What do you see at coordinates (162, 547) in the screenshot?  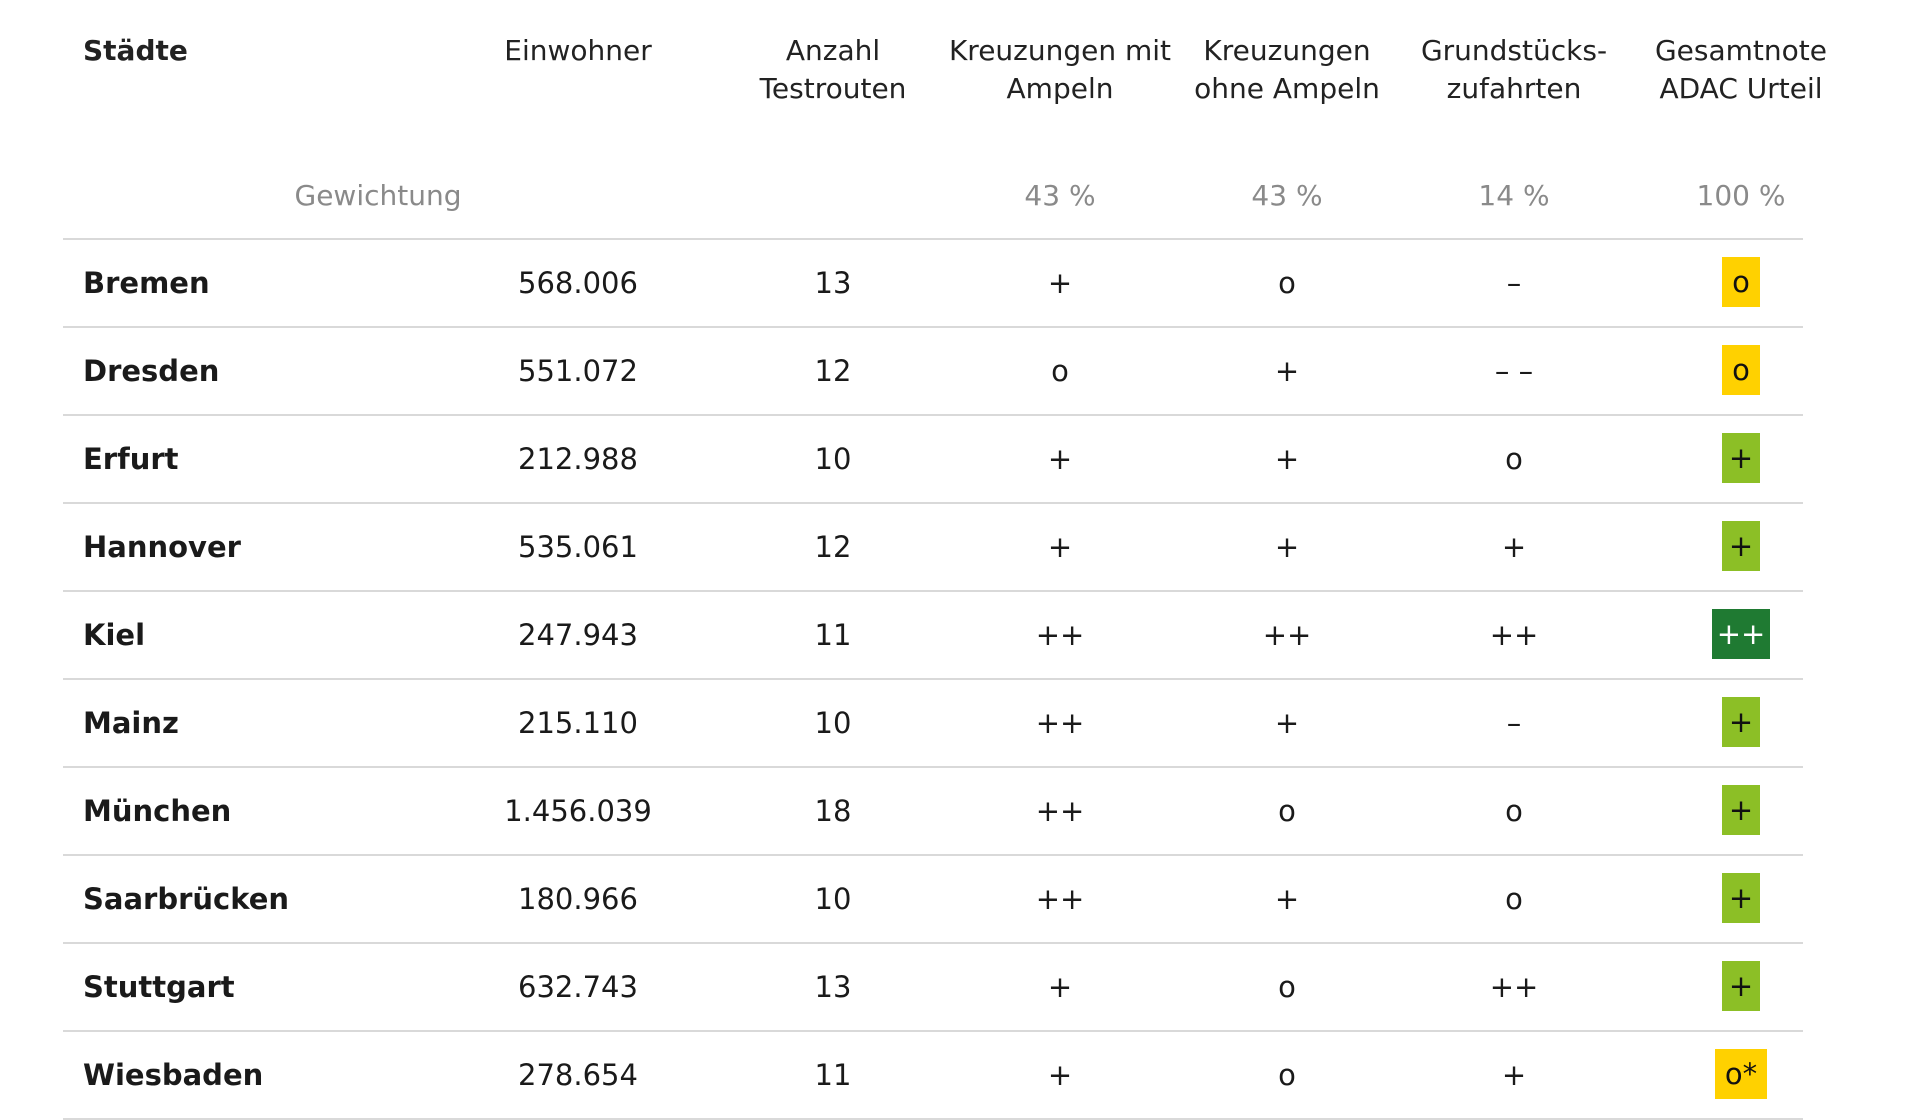 I see `city-name: Hannover` at bounding box center [162, 547].